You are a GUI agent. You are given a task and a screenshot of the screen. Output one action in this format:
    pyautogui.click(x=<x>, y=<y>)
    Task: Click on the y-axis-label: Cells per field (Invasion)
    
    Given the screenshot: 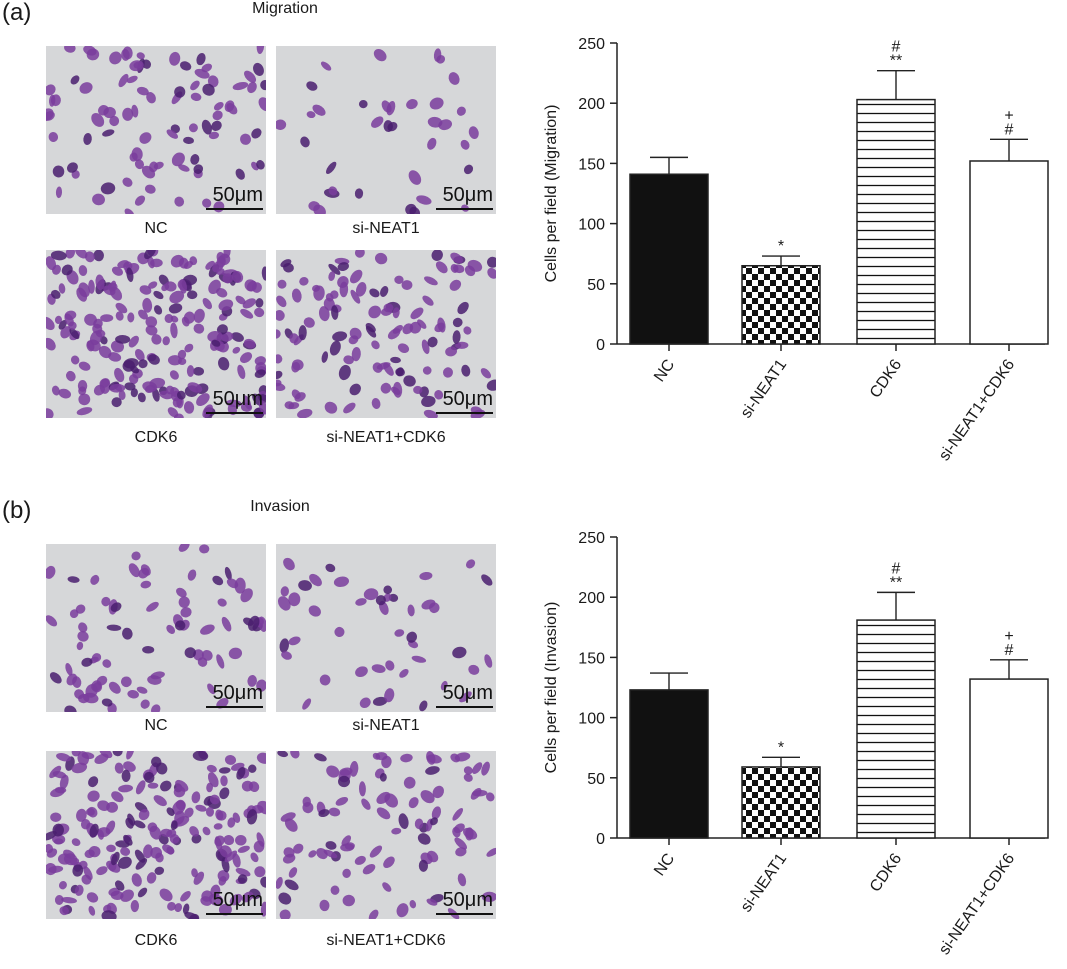 What is the action you would take?
    pyautogui.click(x=551, y=688)
    